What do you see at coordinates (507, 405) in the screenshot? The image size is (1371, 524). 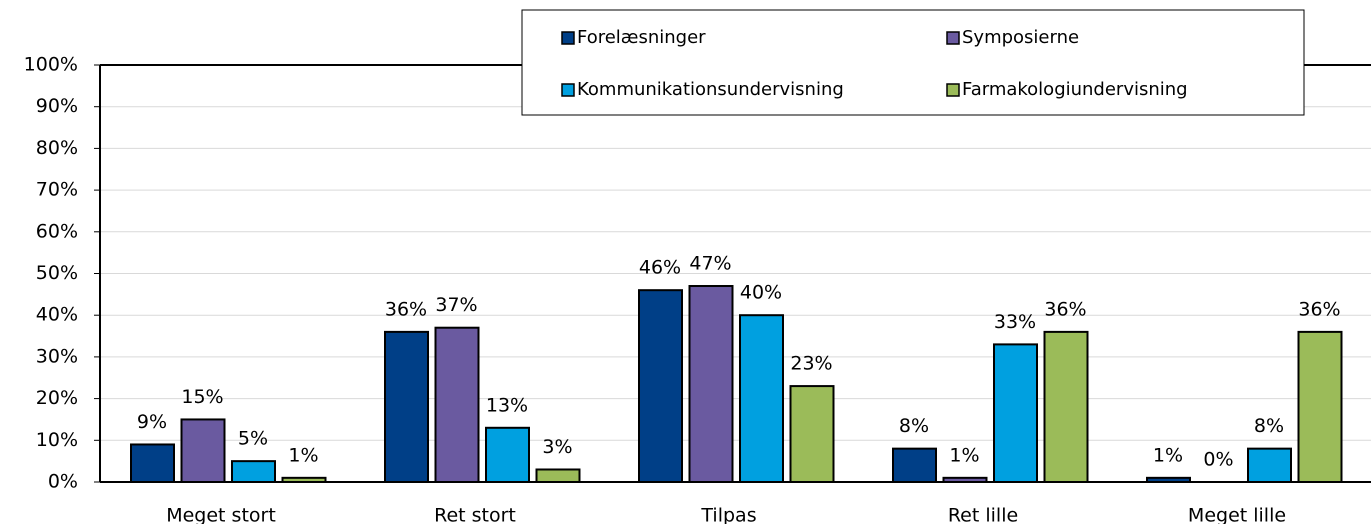 I see `data-label: 13%` at bounding box center [507, 405].